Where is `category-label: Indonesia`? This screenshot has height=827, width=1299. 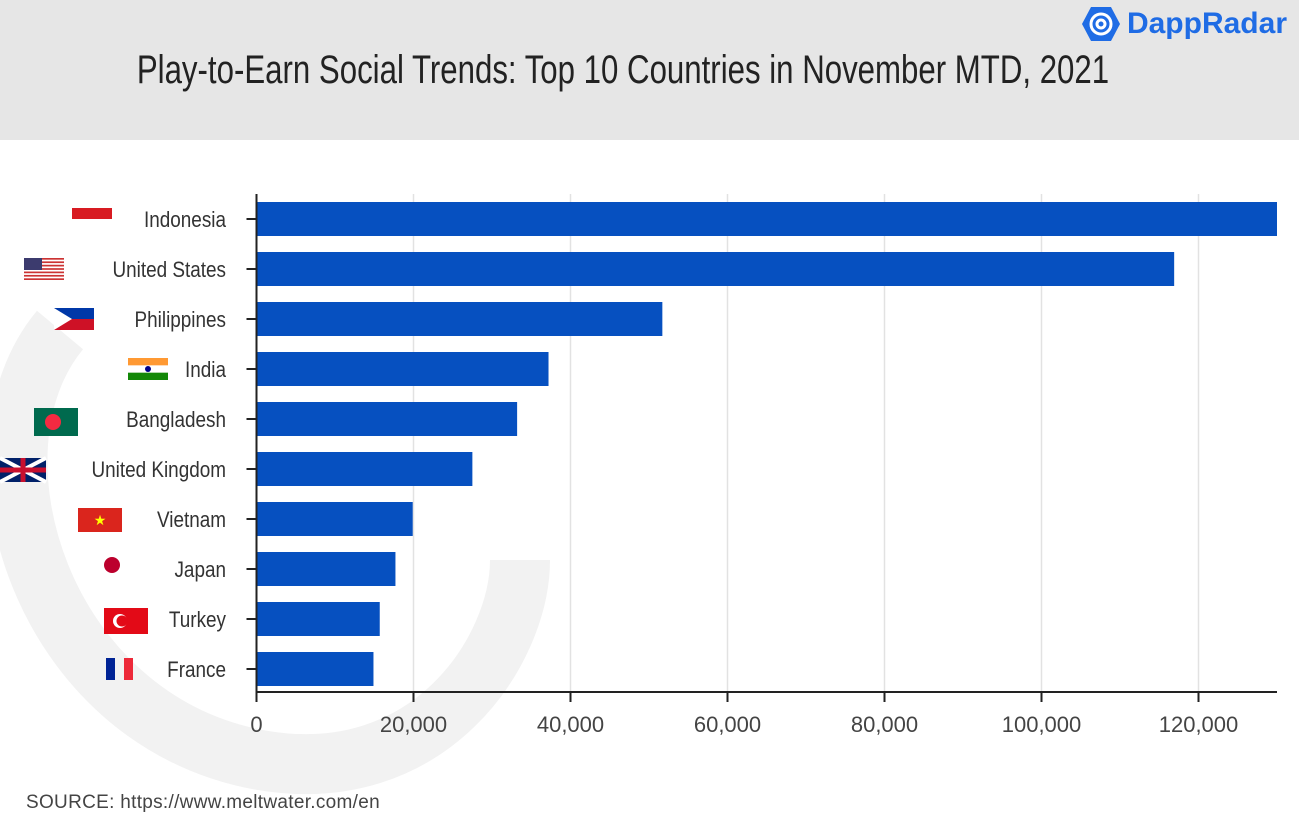 category-label: Indonesia is located at coordinates (185, 220).